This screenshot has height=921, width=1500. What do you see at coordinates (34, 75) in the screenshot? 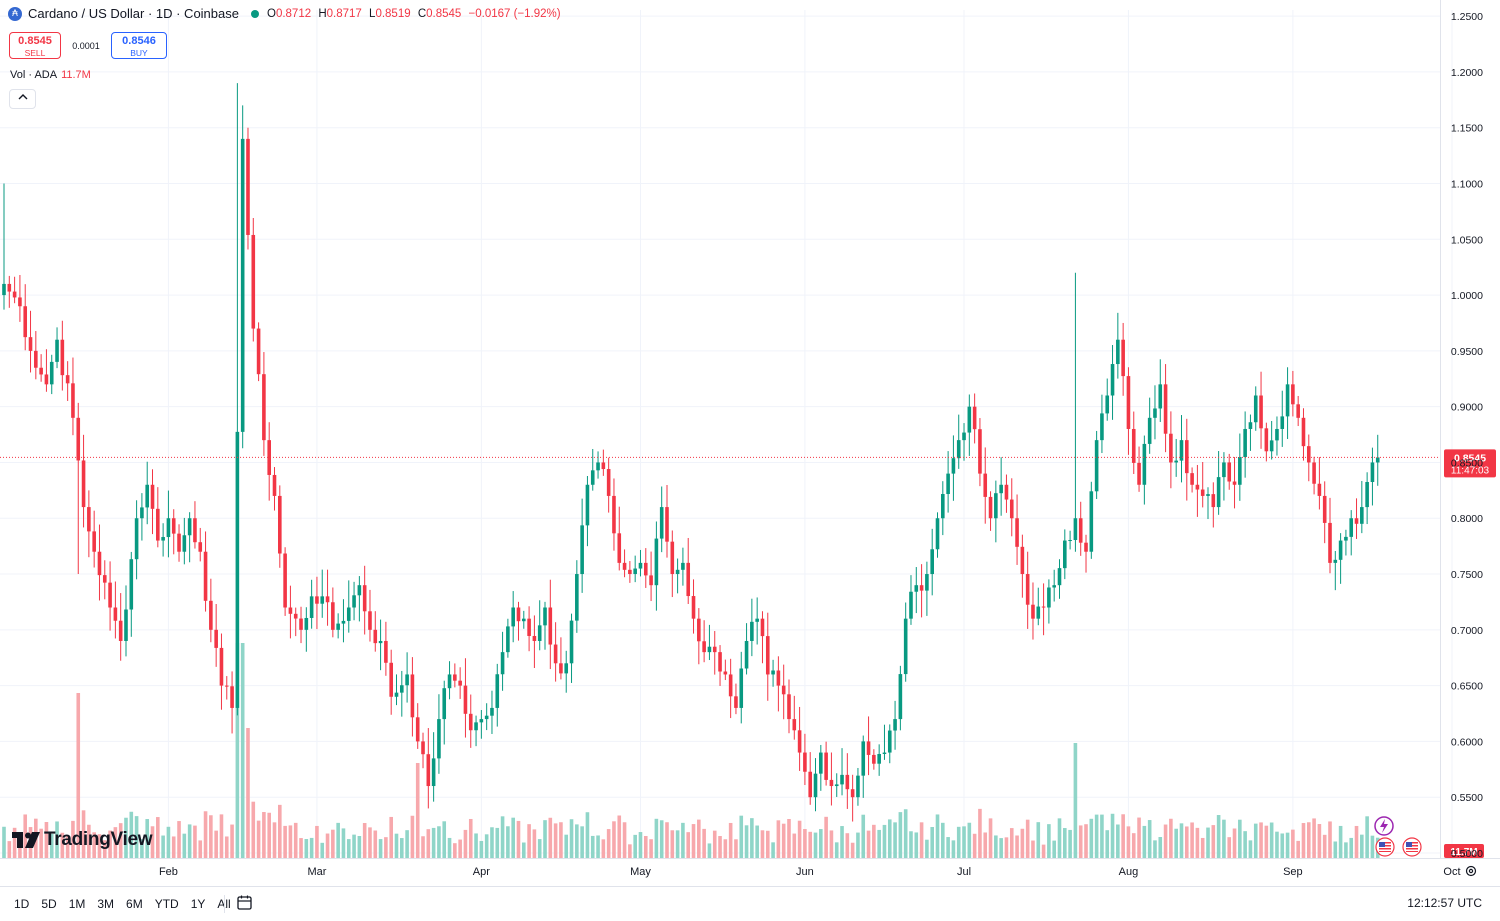
I see `volume-legend-label: Vol · ADA` at bounding box center [34, 75].